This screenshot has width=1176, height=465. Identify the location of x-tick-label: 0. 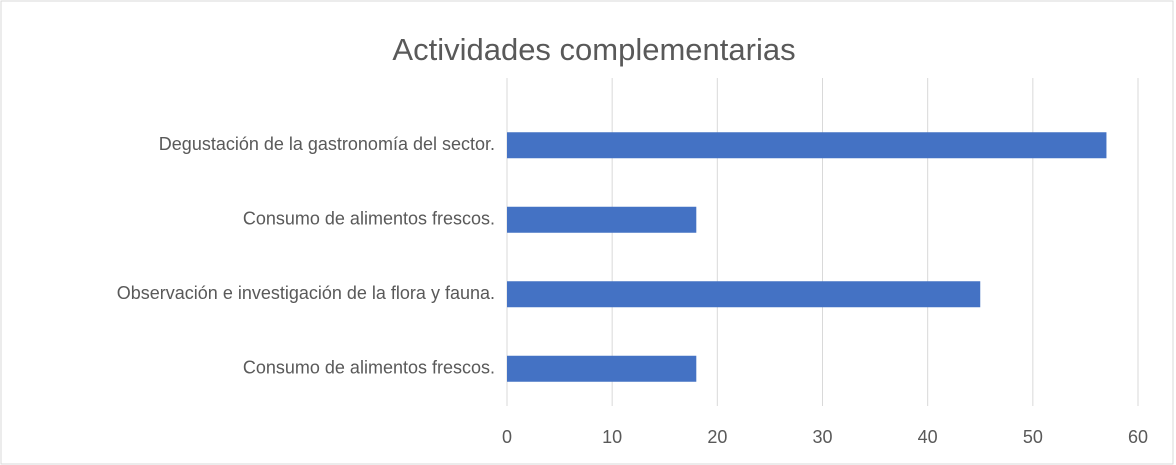
(507, 437).